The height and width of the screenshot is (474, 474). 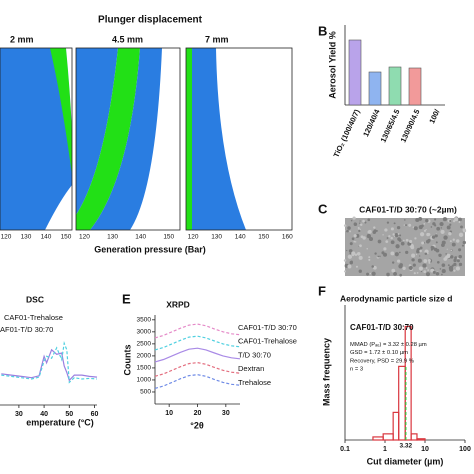 I want to click on y-axis-label: Counts, so click(x=127, y=360).